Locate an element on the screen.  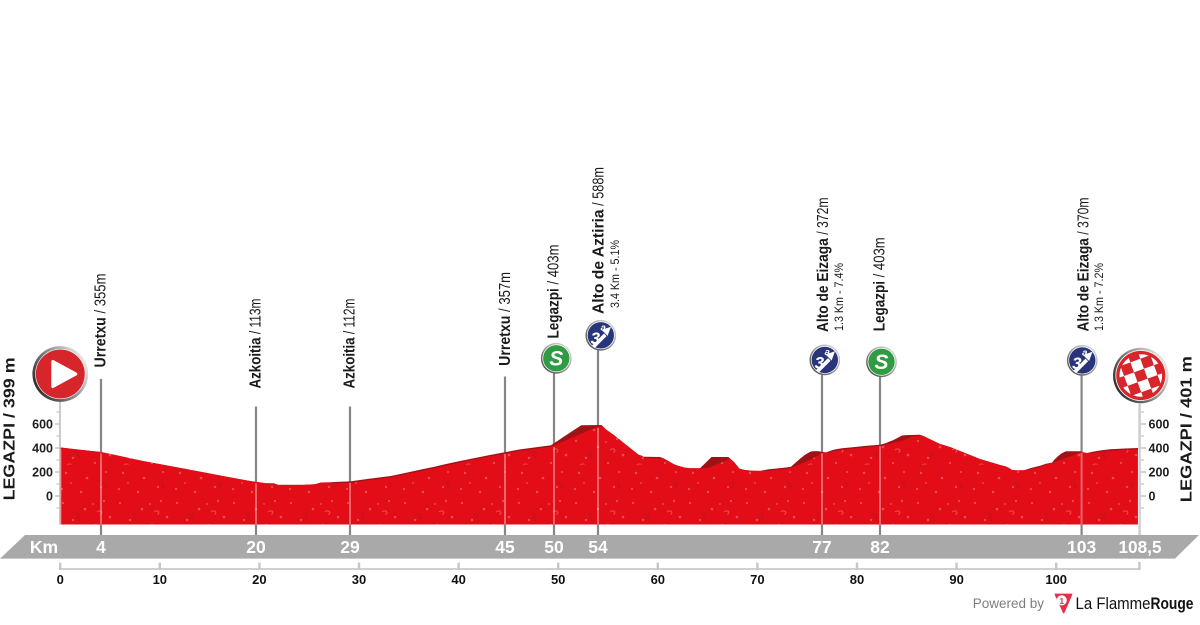
svg-text: 45 is located at coordinates (505, 547).